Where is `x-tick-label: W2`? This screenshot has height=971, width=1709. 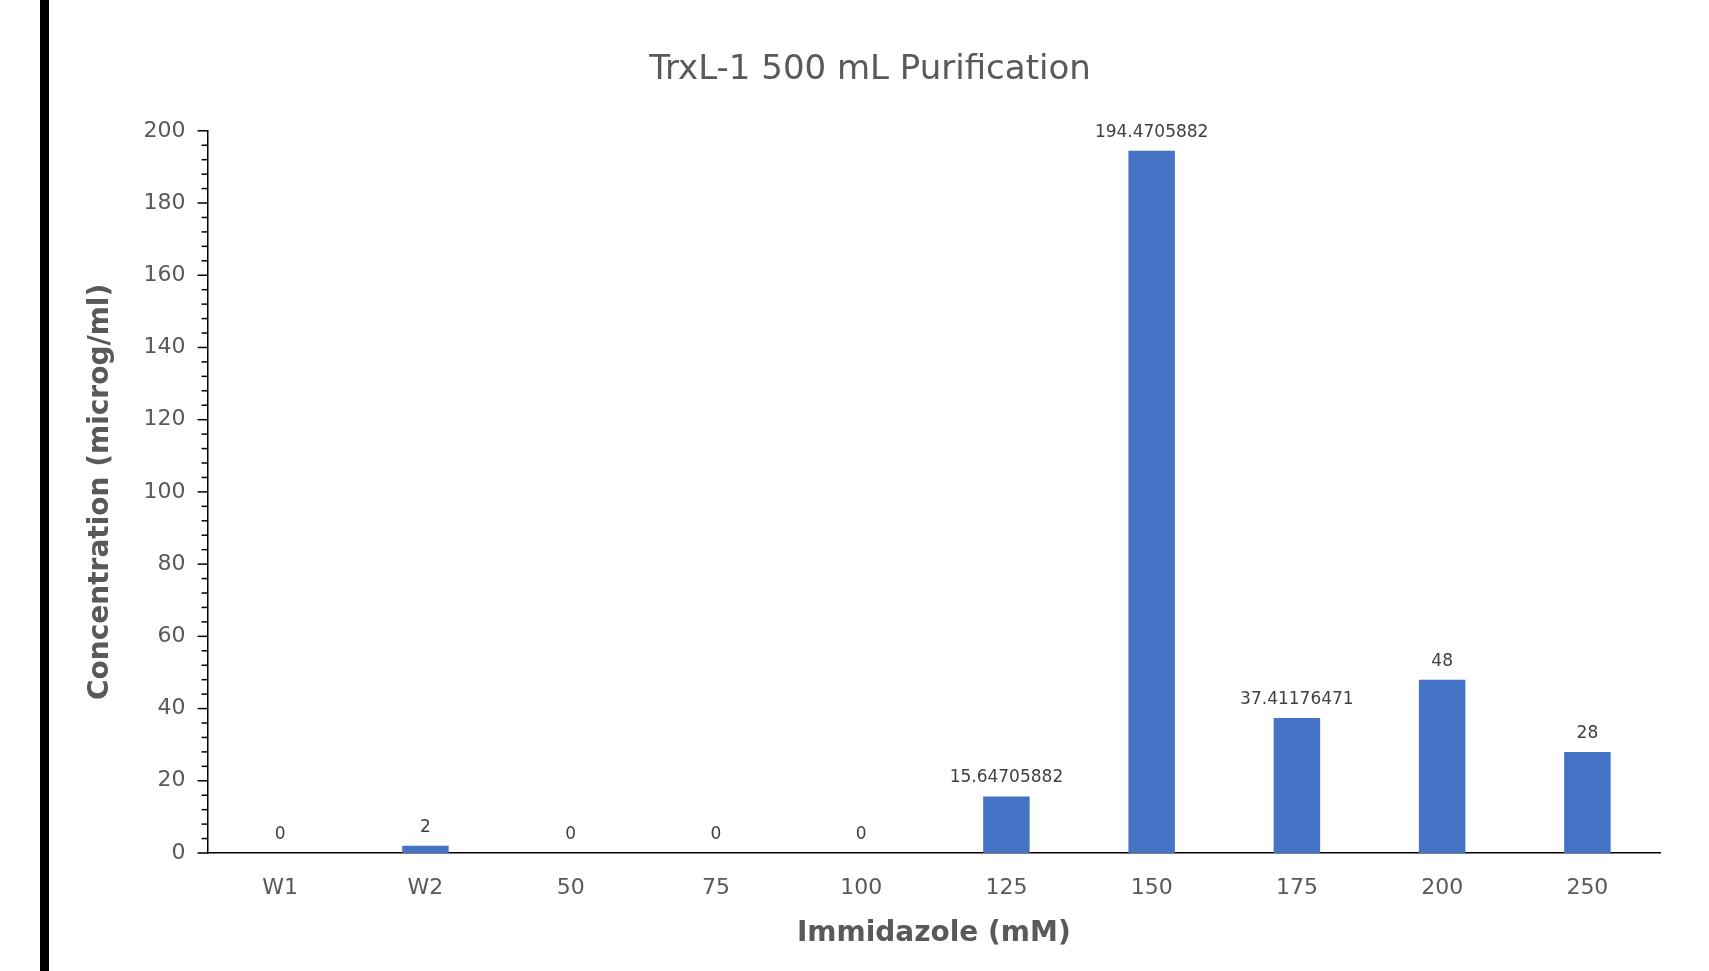
x-tick-label: W2 is located at coordinates (425, 886).